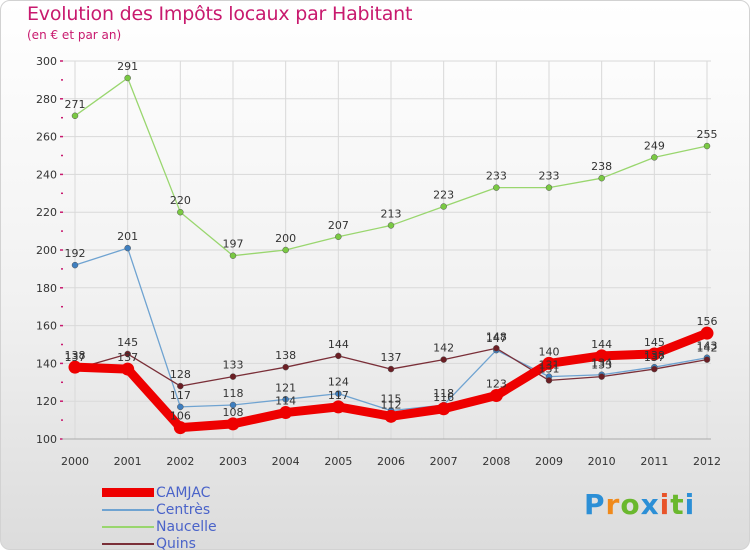 The image size is (750, 552). I want to click on x-tick-label: 2002, so click(180, 461).